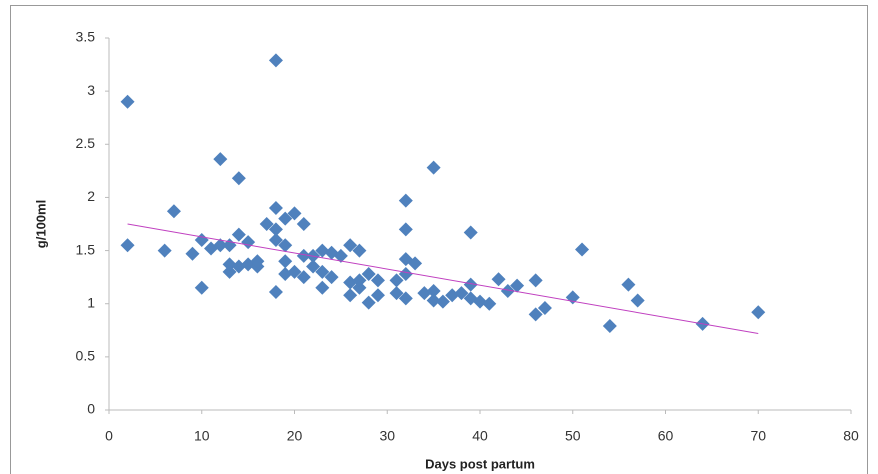 The width and height of the screenshot is (878, 474). Describe the element at coordinates (91, 196) in the screenshot. I see `y-tick-label: 2` at that location.